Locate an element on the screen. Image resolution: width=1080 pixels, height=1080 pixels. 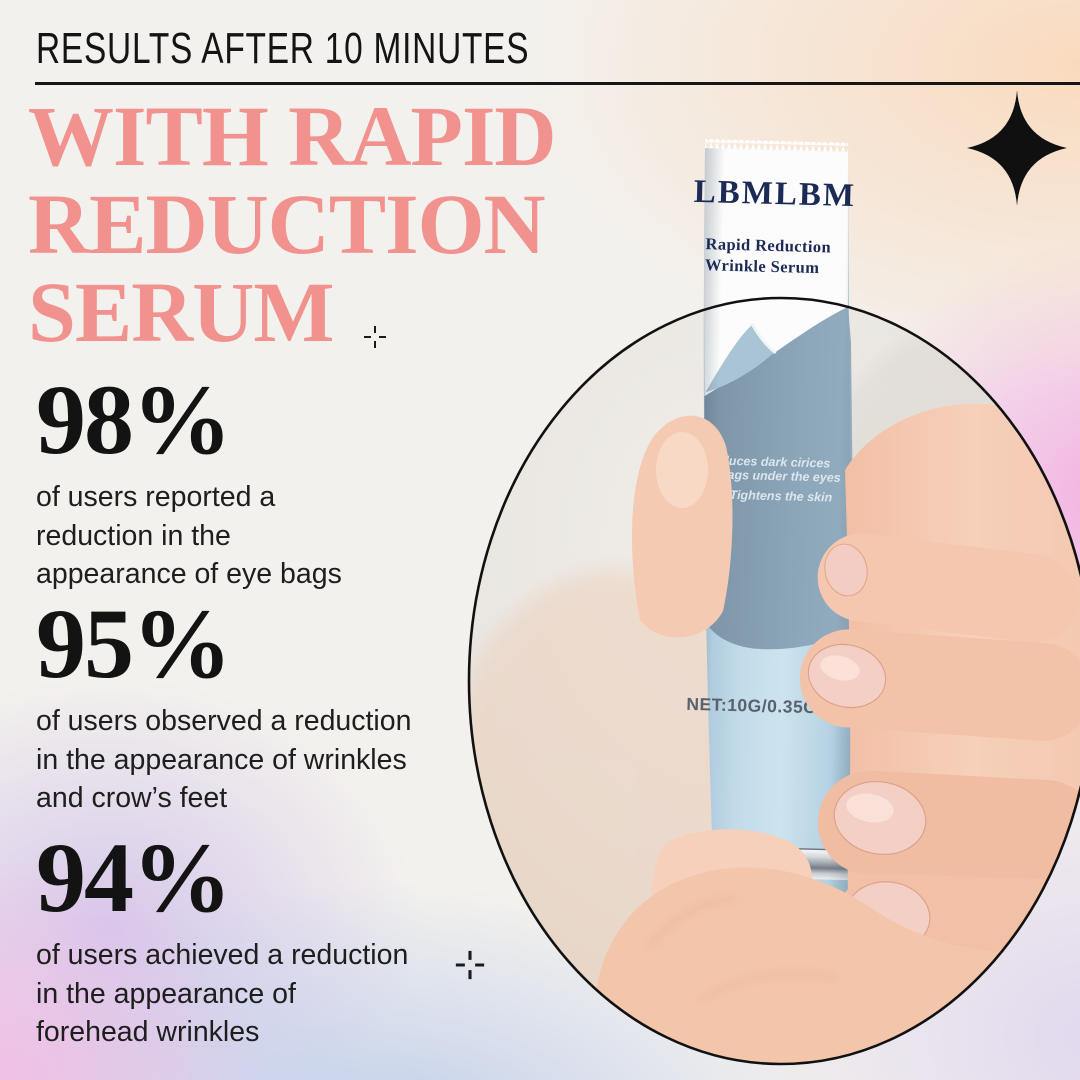
tube-shading is located at coordinates (779, 540).